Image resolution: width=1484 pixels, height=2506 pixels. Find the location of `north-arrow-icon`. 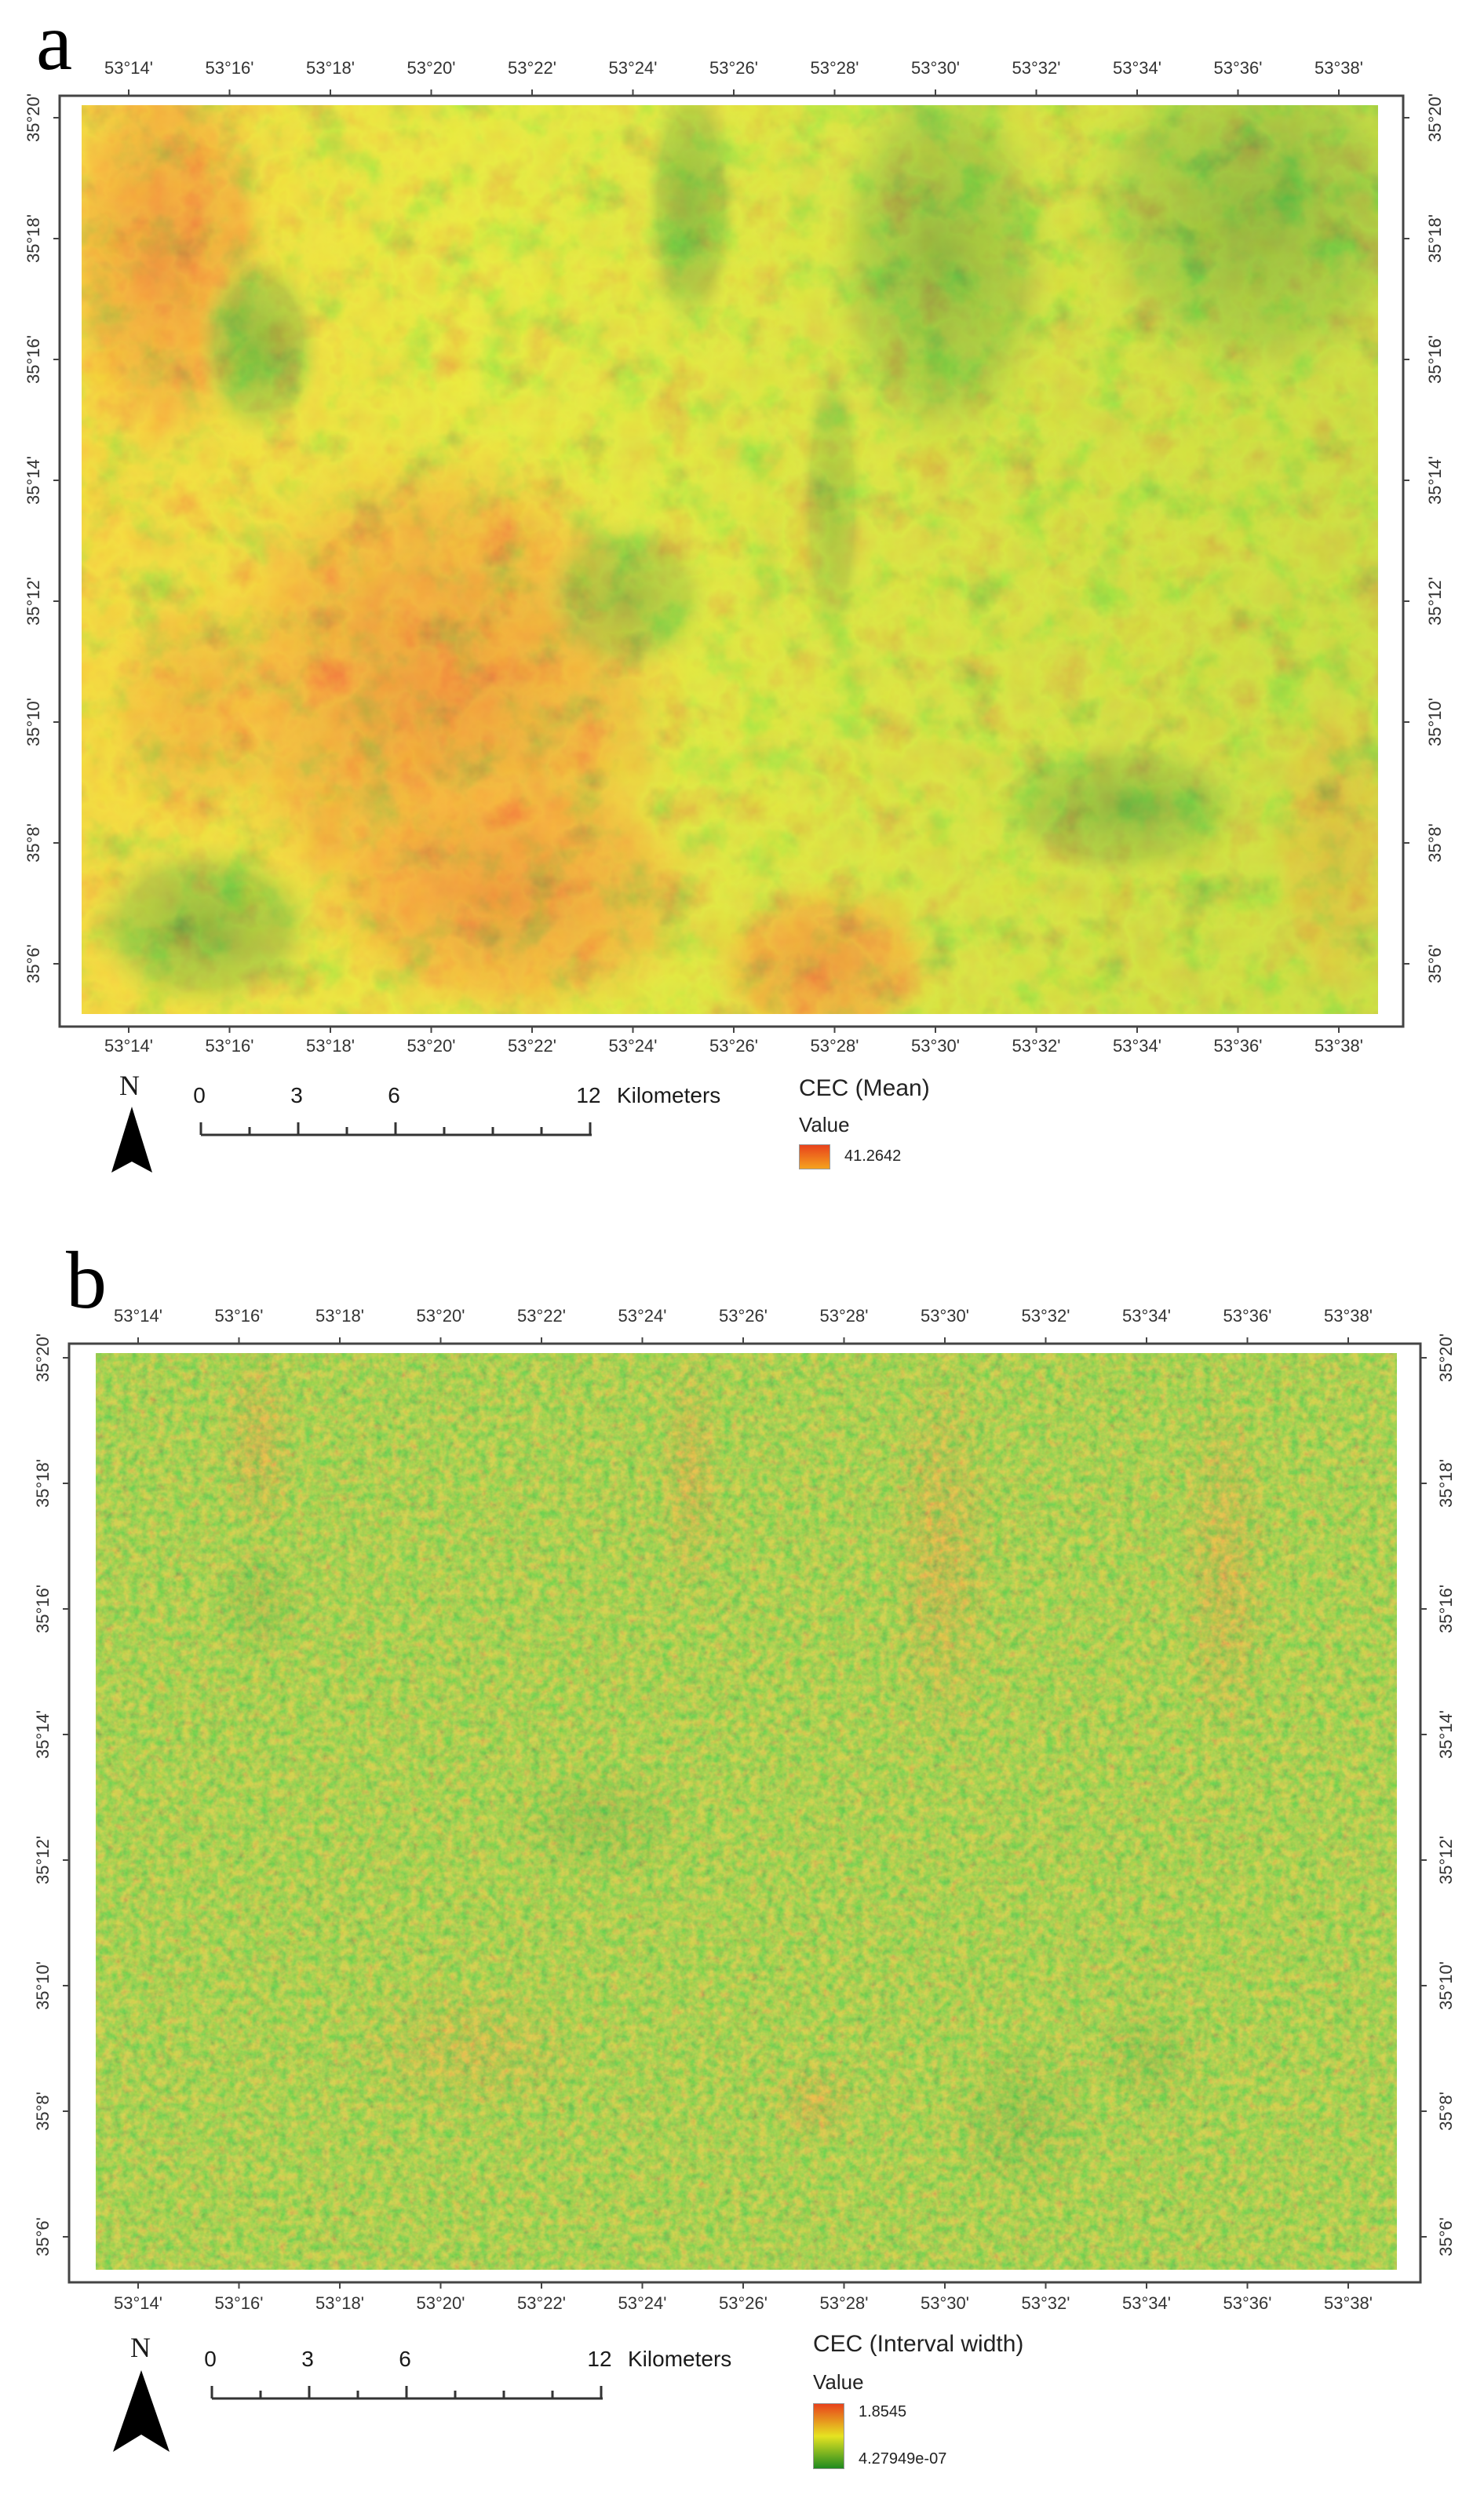

north-arrow-icon is located at coordinates (141, 2411).